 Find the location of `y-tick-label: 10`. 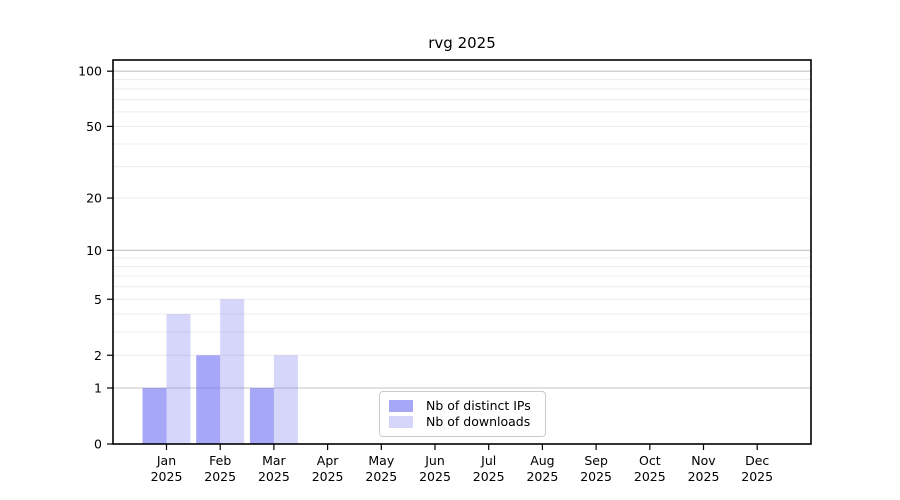

y-tick-label: 10 is located at coordinates (94, 250).